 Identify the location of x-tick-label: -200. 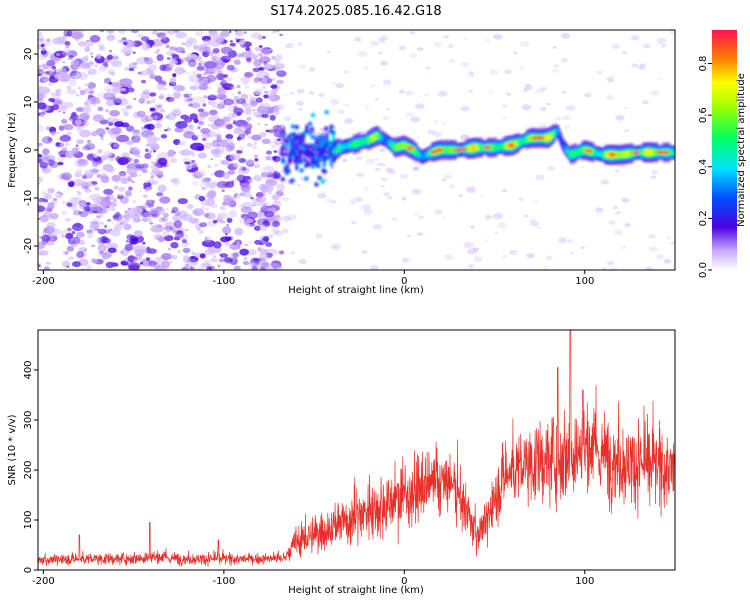
(43, 281).